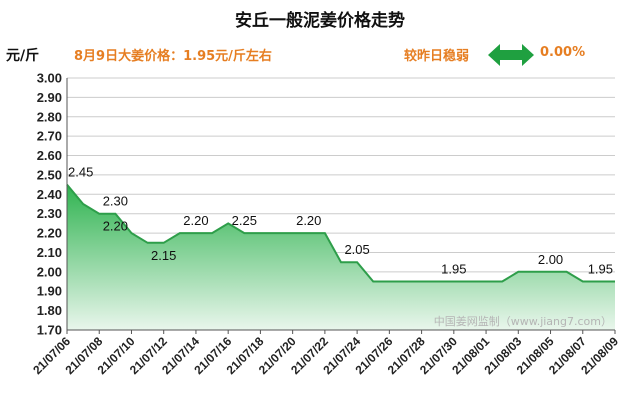 This screenshot has width=640, height=410. I want to click on y-tick-label: 3.00, so click(49, 78).